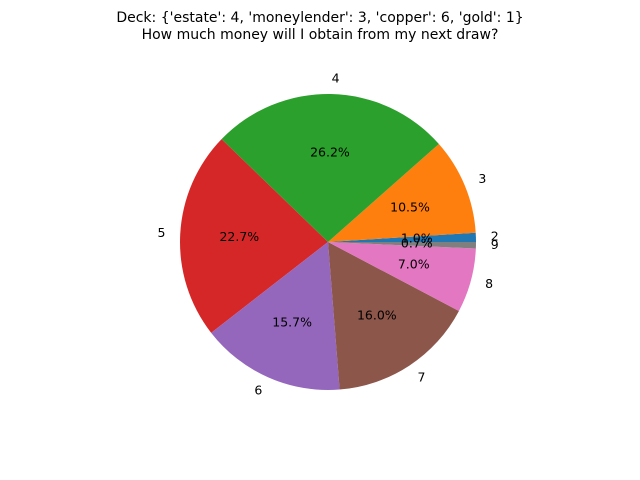 This screenshot has height=480, width=640. Describe the element at coordinates (422, 376) in the screenshot. I see `slice-label-7: 7` at that location.